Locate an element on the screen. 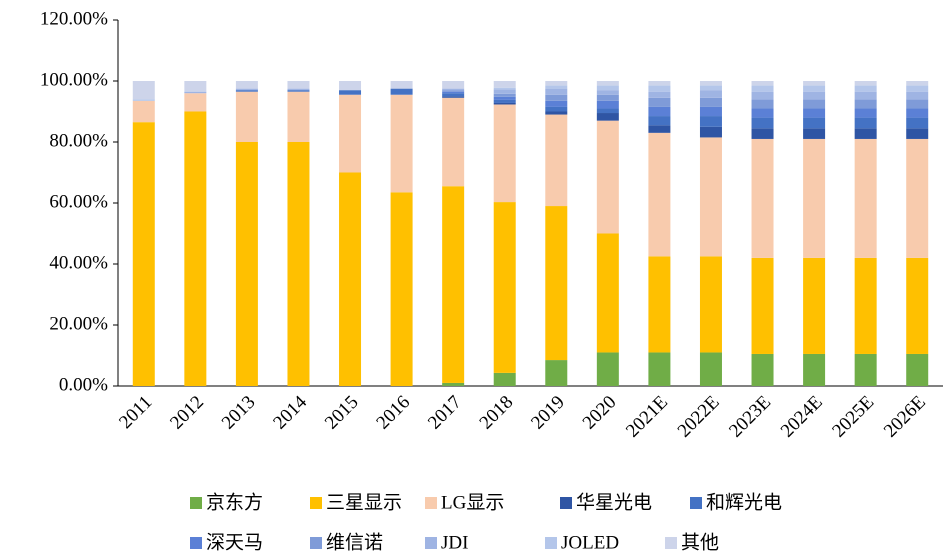 The image size is (948, 558). x-tick-label: 2011 is located at coordinates (135, 412).